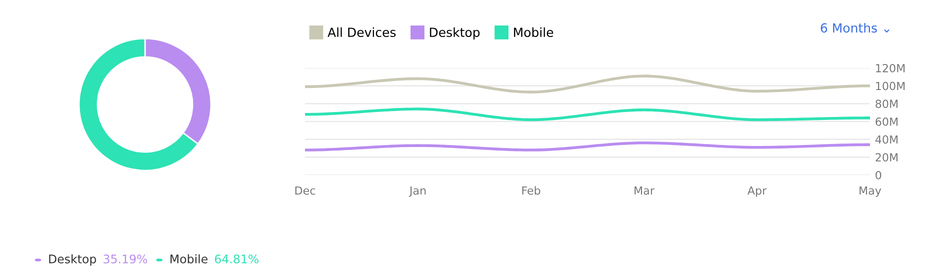 The height and width of the screenshot is (277, 935). I want to click on data-label: 35.19%, so click(126, 259).